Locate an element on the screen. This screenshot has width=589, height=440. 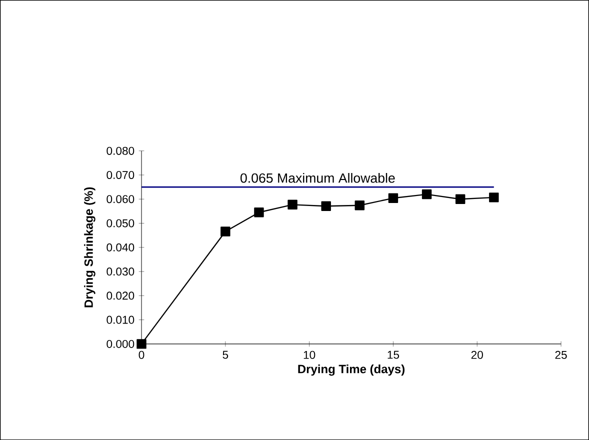
y-tick-label: 0.050 is located at coordinates (120, 223).